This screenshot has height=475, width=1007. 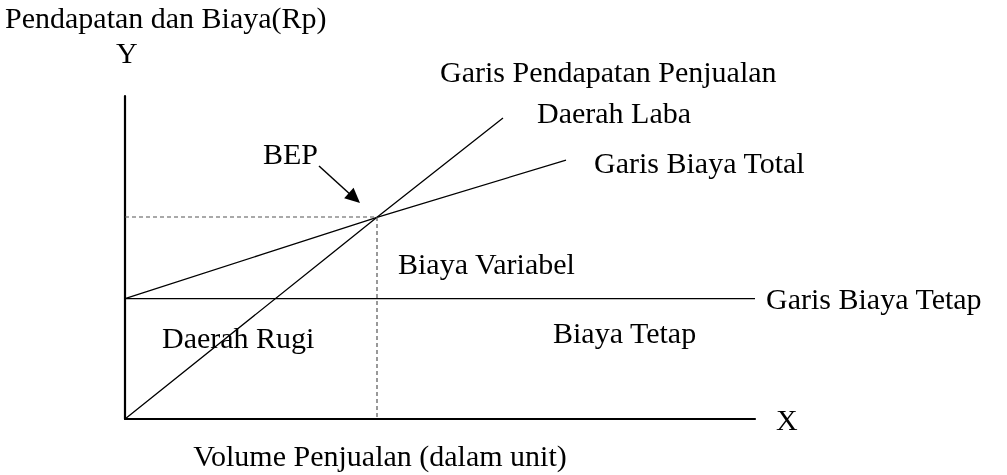 What do you see at coordinates (380, 455) in the screenshot?
I see `x-axis-title: Volume Penjualan (dalam unit)` at bounding box center [380, 455].